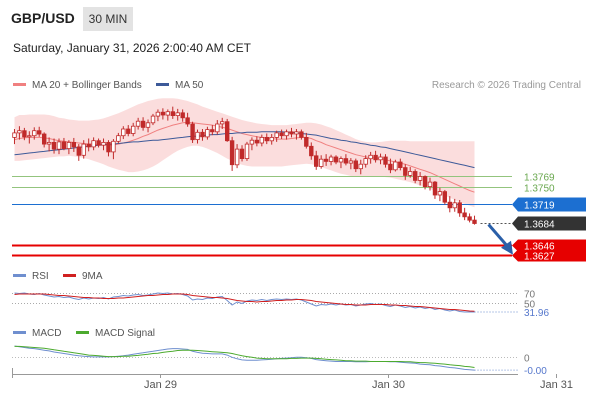 The height and width of the screenshot is (400, 590). Describe the element at coordinates (535, 371) in the screenshot. I see `macd-current-label: -0.00` at that location.